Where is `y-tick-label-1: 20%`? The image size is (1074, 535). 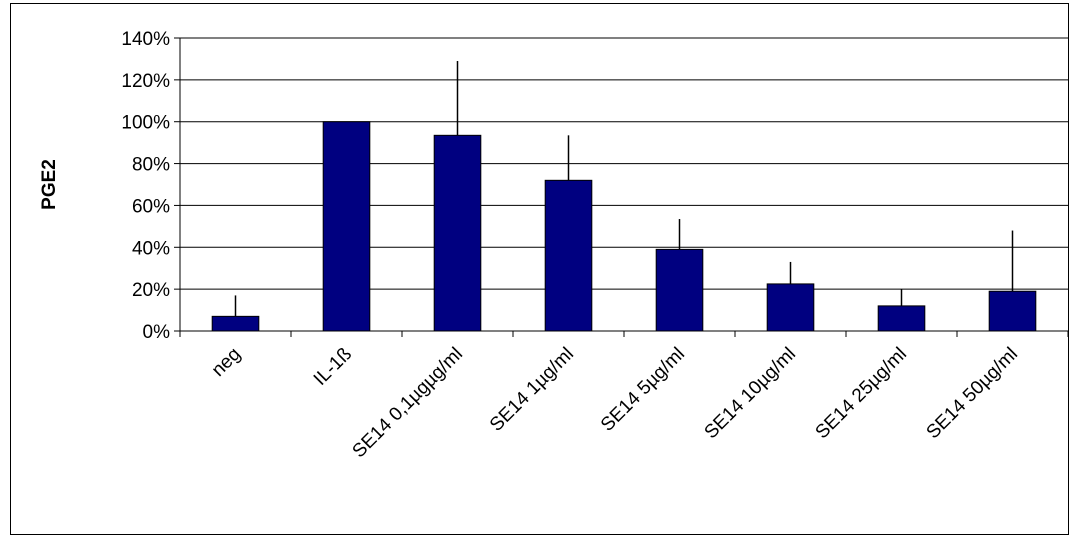
y-tick-label-1: 20% is located at coordinates (151, 290).